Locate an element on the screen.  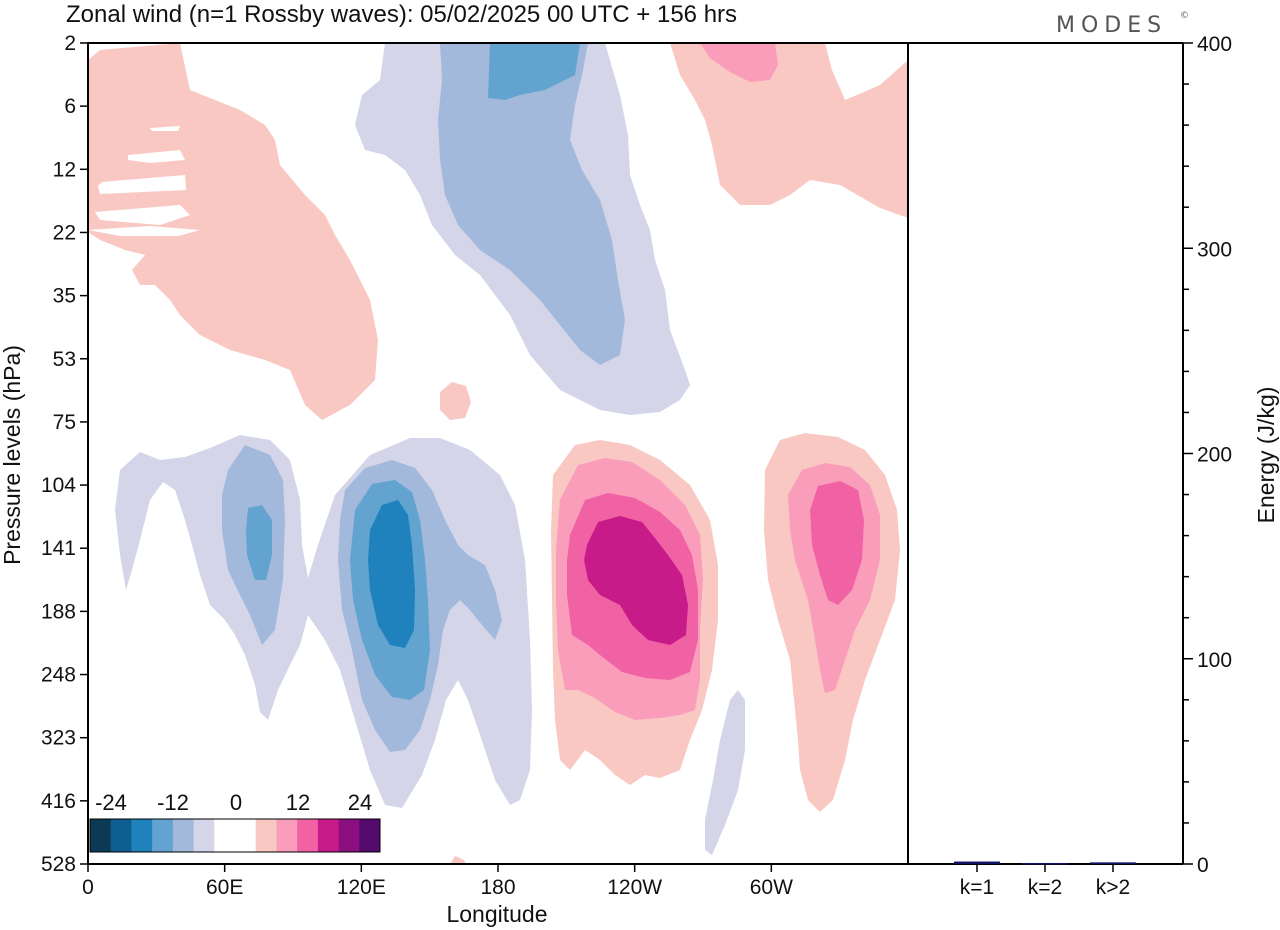
x-tick-label: 120E is located at coordinates (361, 887).